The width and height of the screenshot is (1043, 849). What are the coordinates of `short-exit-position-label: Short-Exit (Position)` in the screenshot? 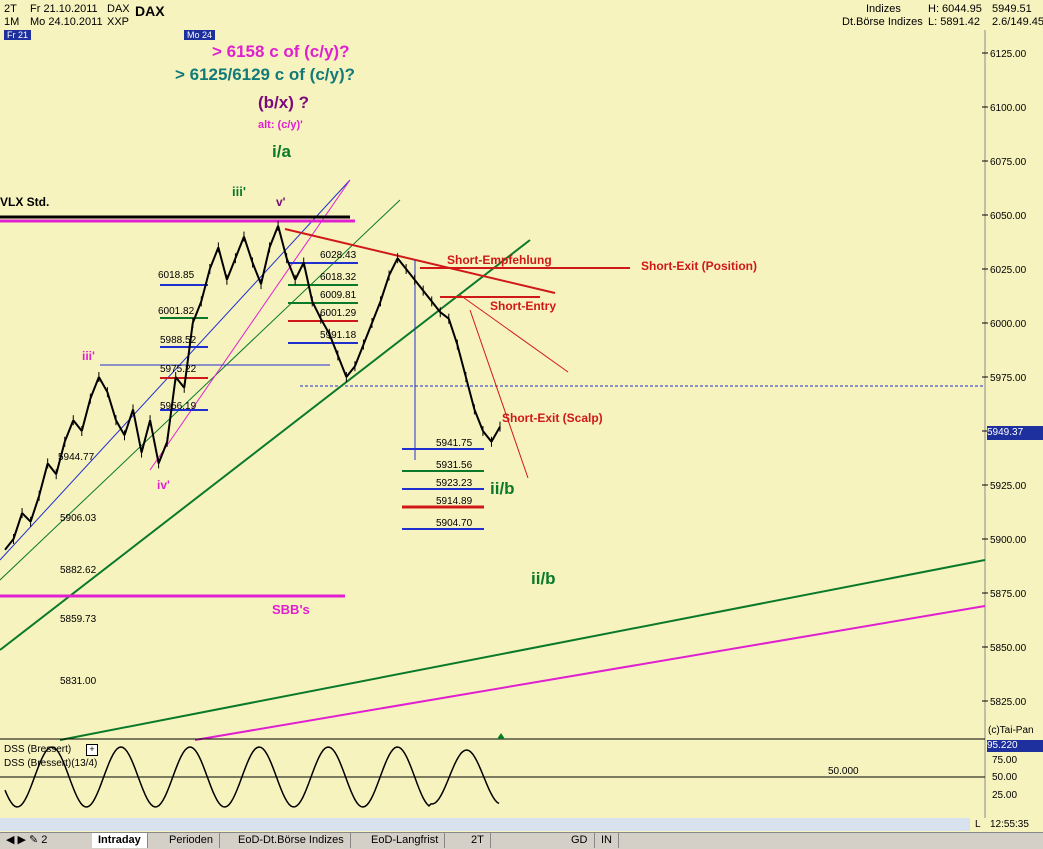 It's located at (699, 266).